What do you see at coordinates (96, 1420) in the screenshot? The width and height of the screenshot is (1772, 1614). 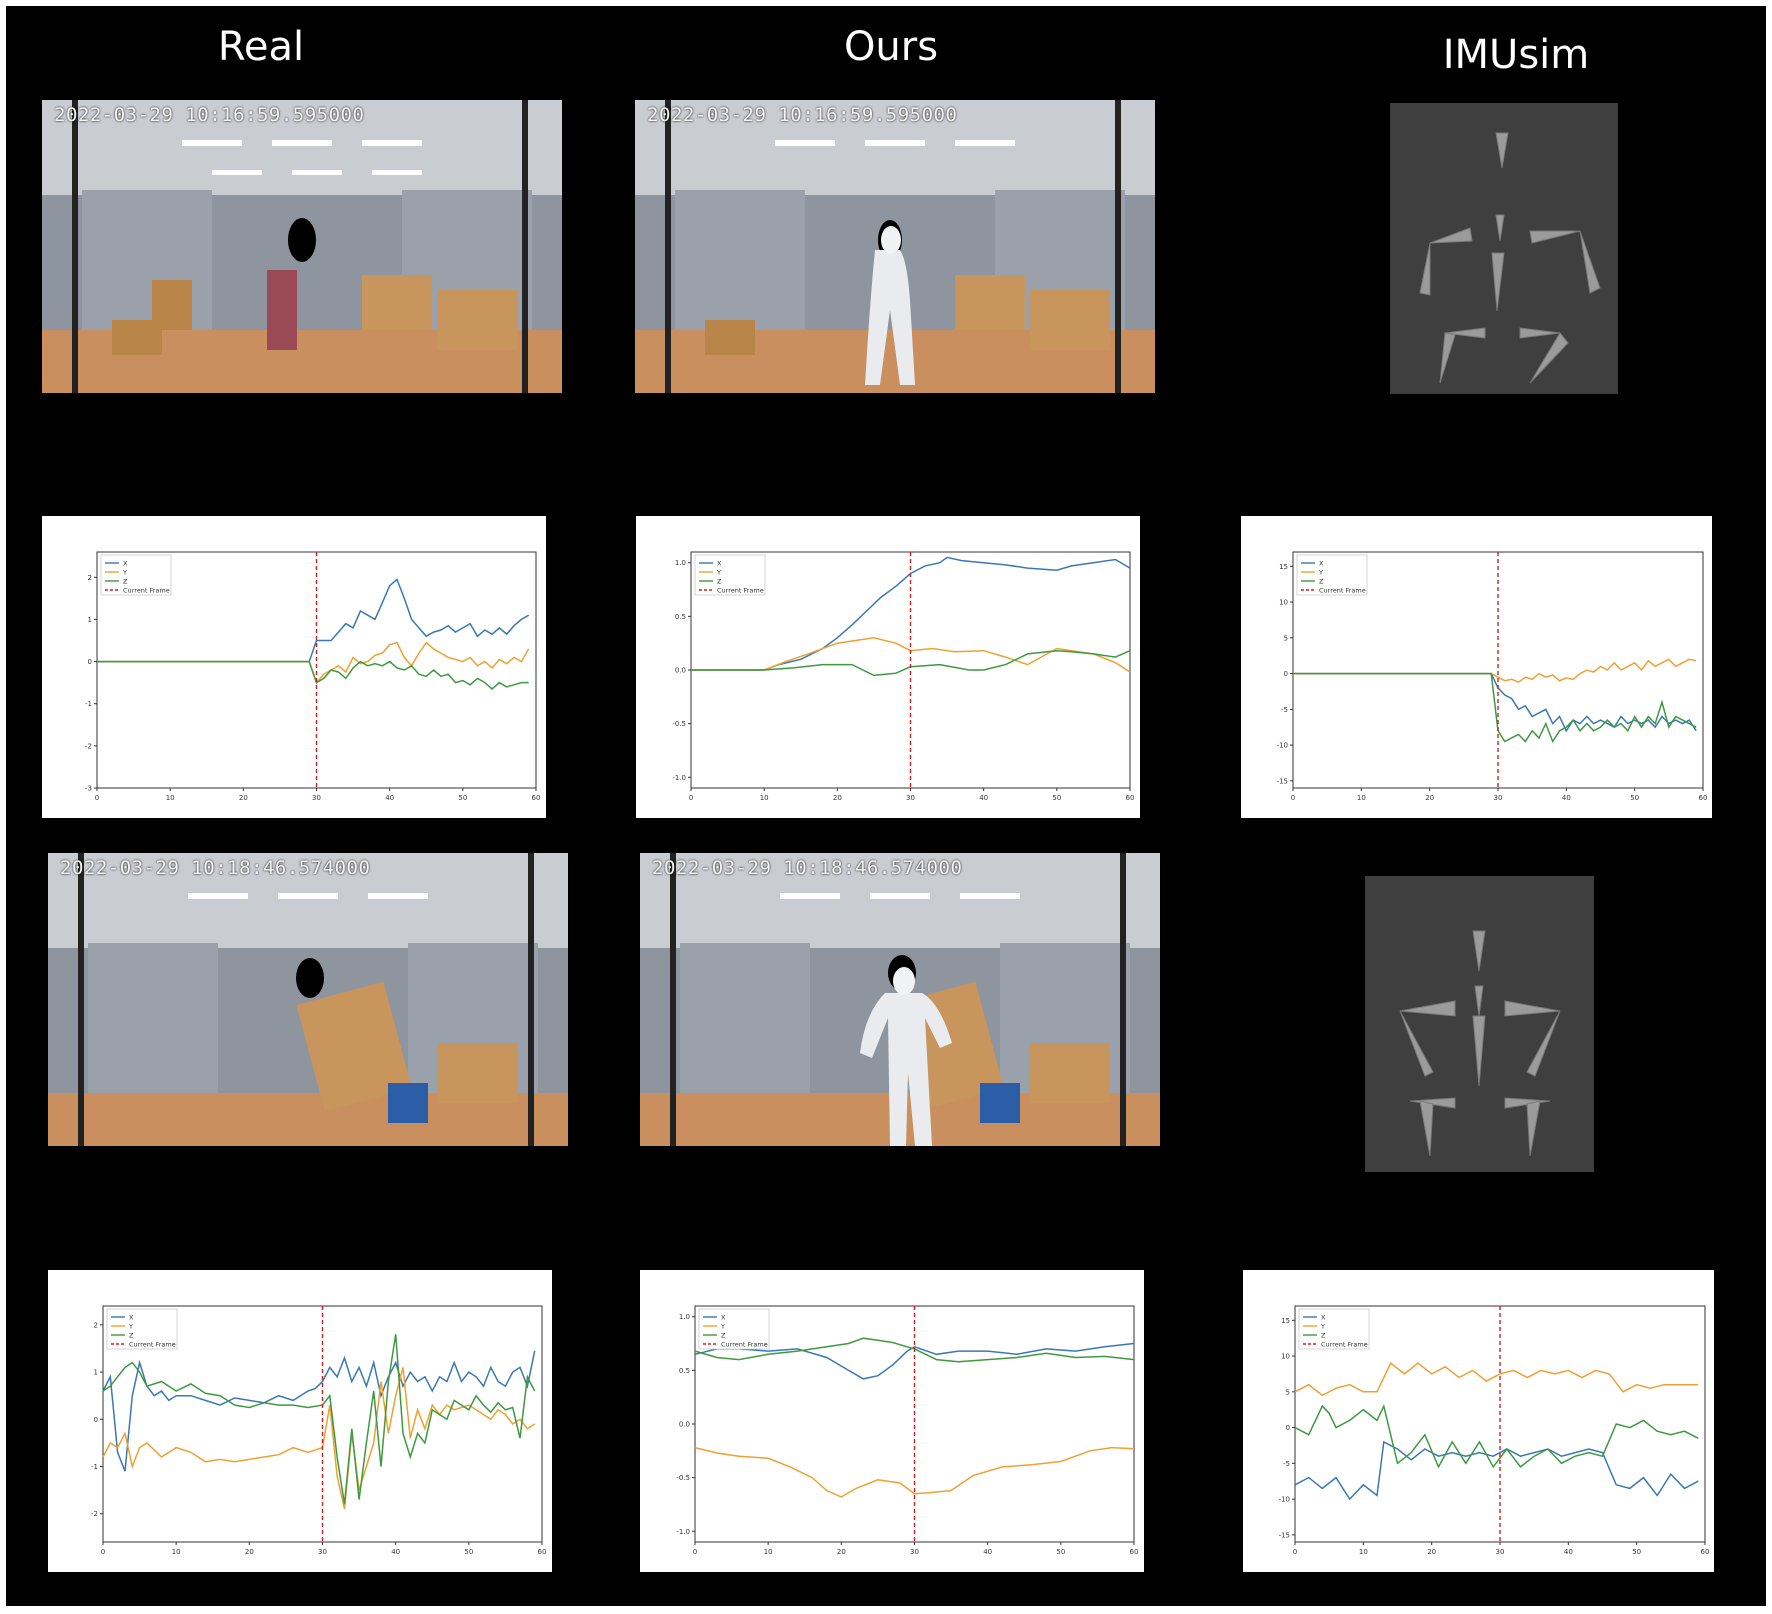 I see `y-tick-label: 0` at bounding box center [96, 1420].